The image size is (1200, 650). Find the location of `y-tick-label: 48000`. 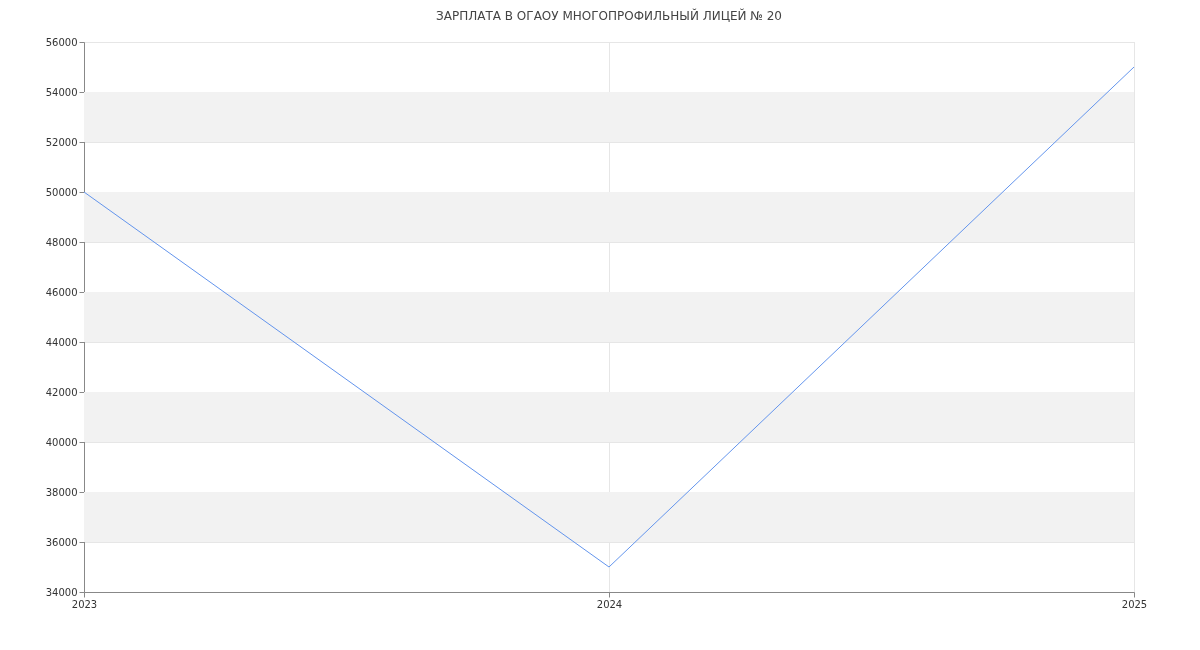

y-tick-label: 48000 is located at coordinates (61, 242).